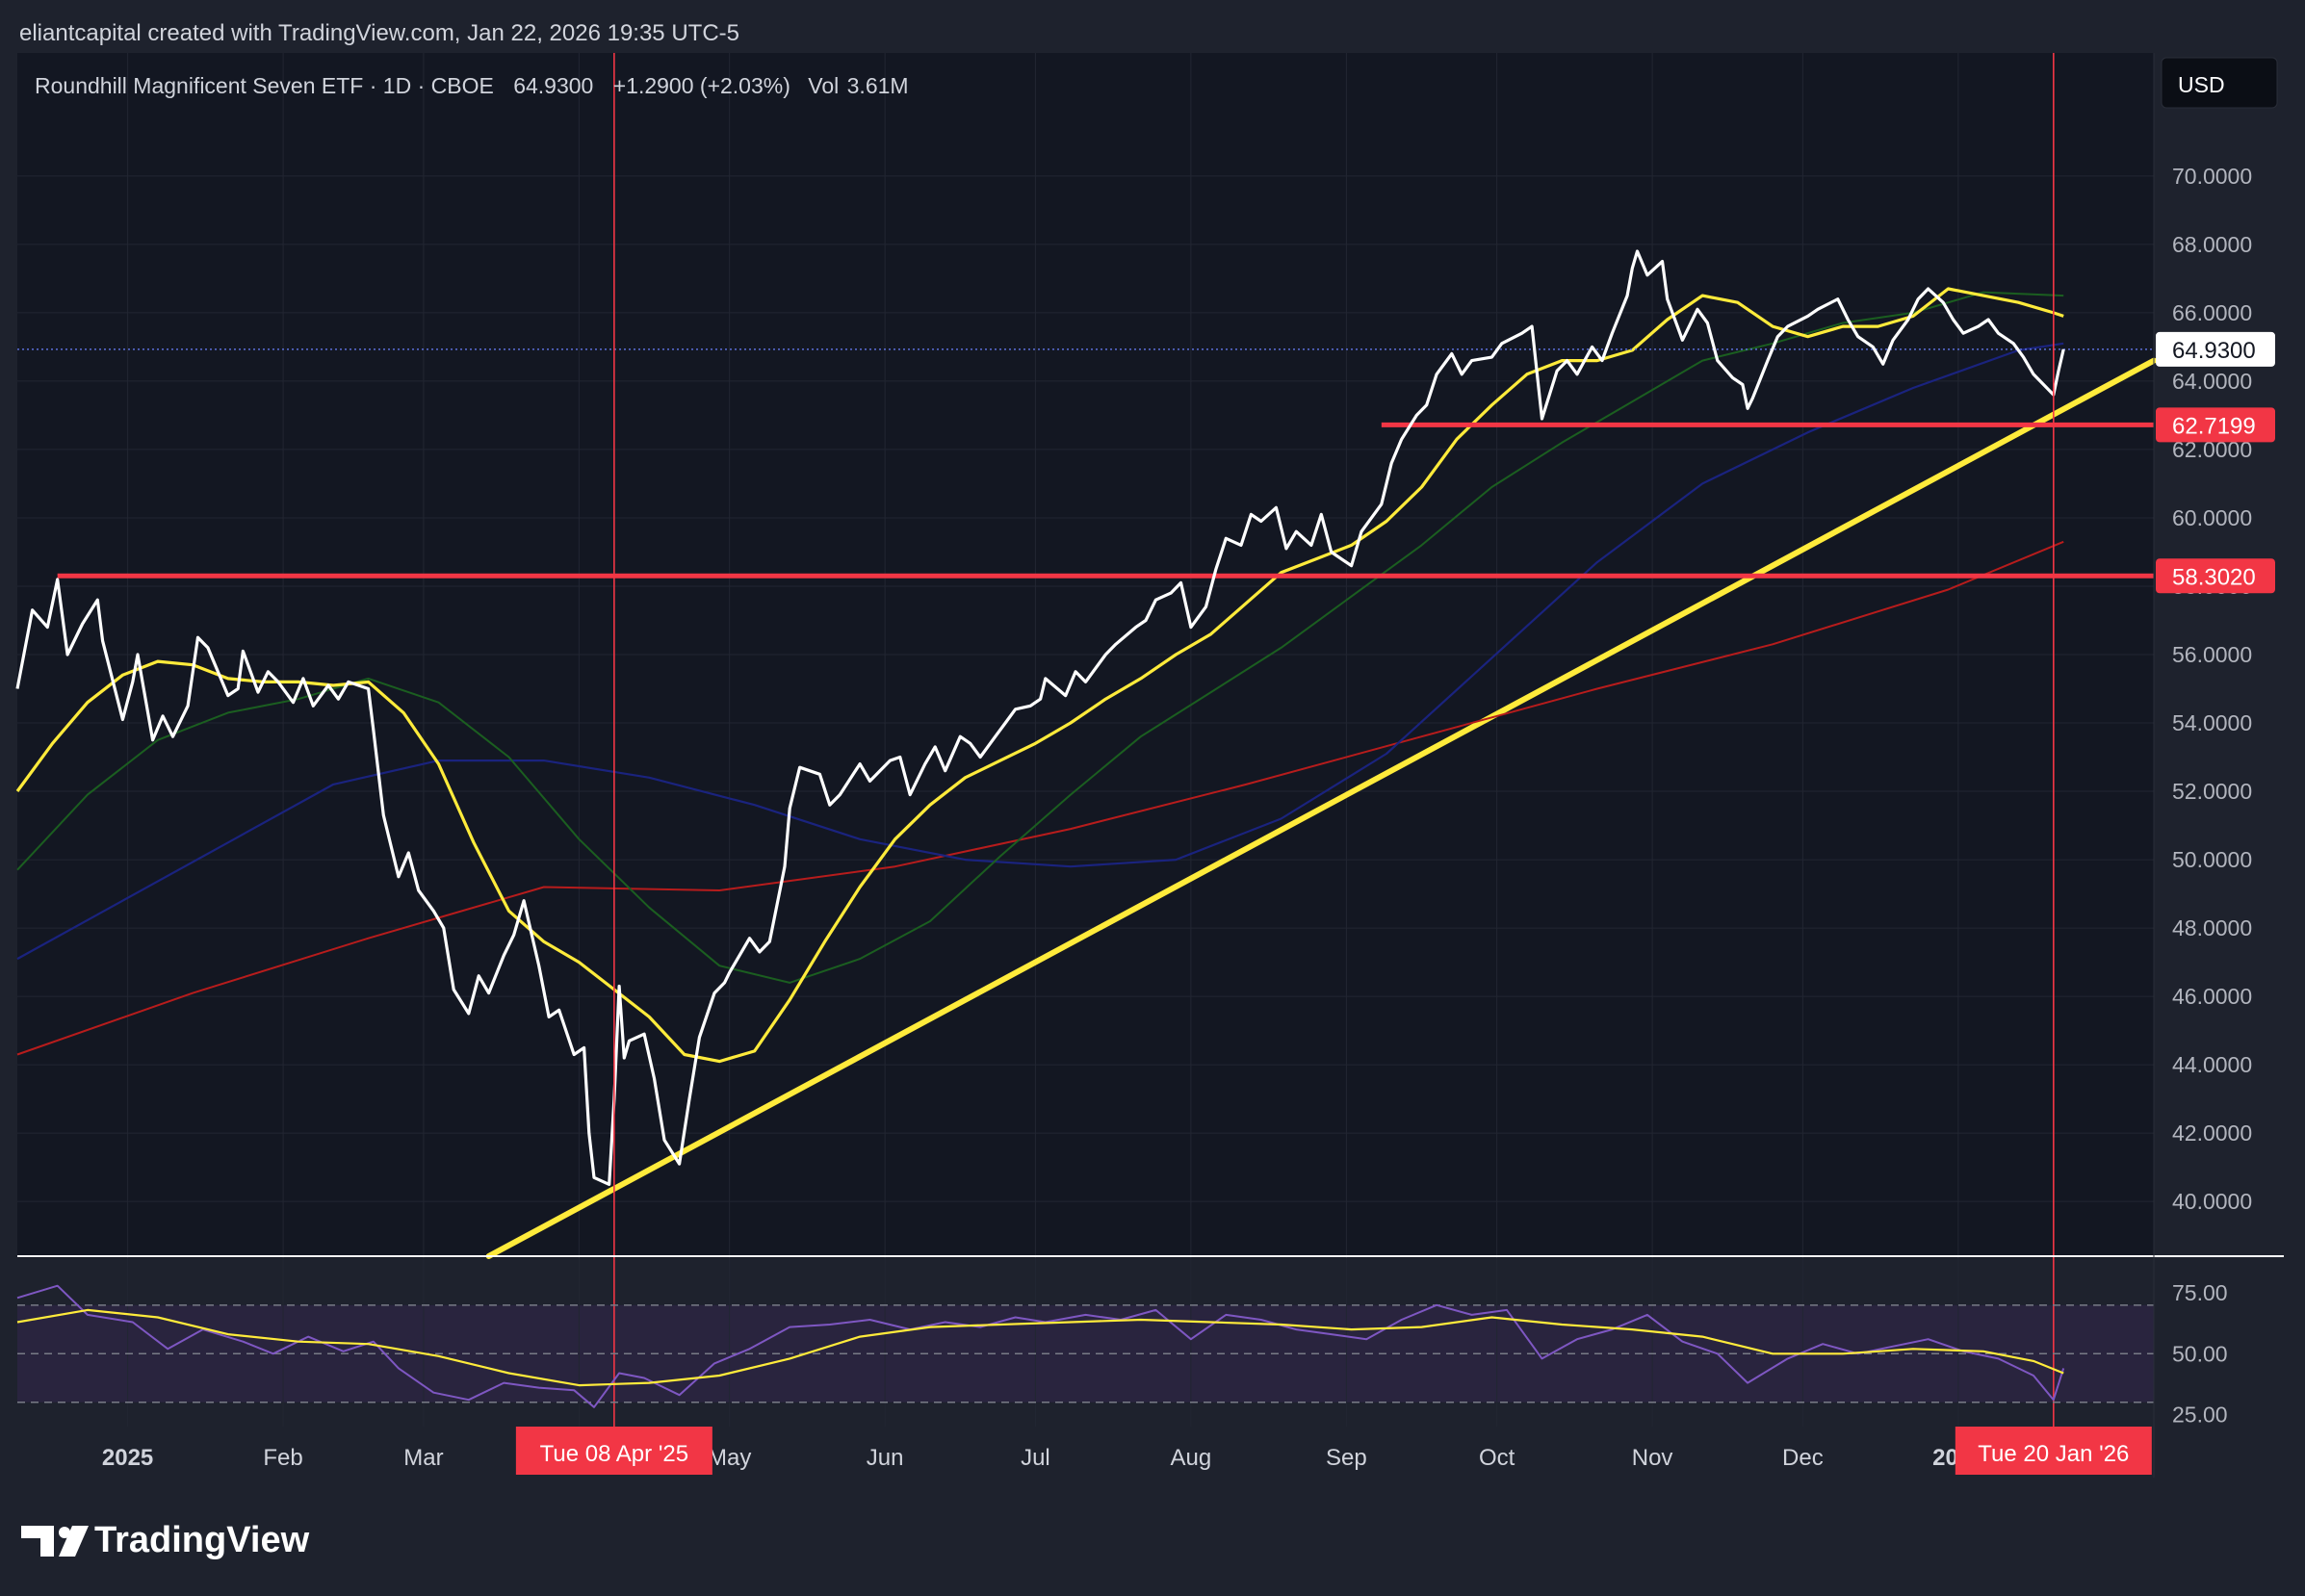 The width and height of the screenshot is (2305, 1596). I want to click on price-tick-label: 50.0000, so click(2212, 859).